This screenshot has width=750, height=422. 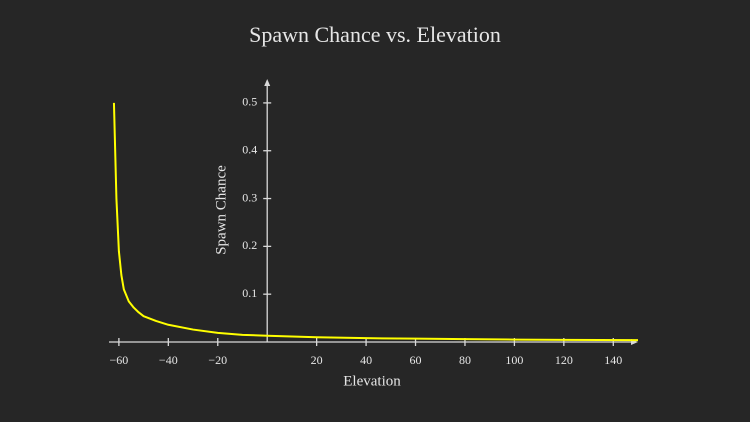 I want to click on x-tick-label: 60, so click(x=416, y=360).